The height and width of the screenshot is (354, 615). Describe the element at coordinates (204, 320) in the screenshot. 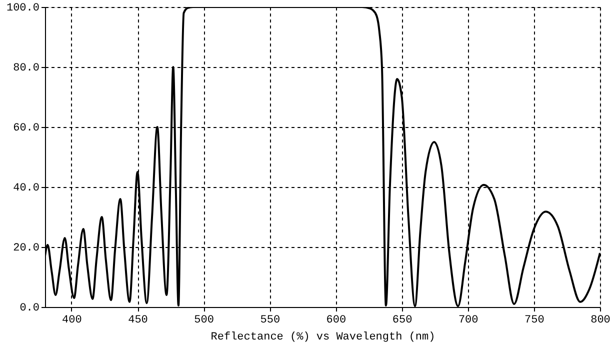

I see `x-tick-label: 500` at that location.